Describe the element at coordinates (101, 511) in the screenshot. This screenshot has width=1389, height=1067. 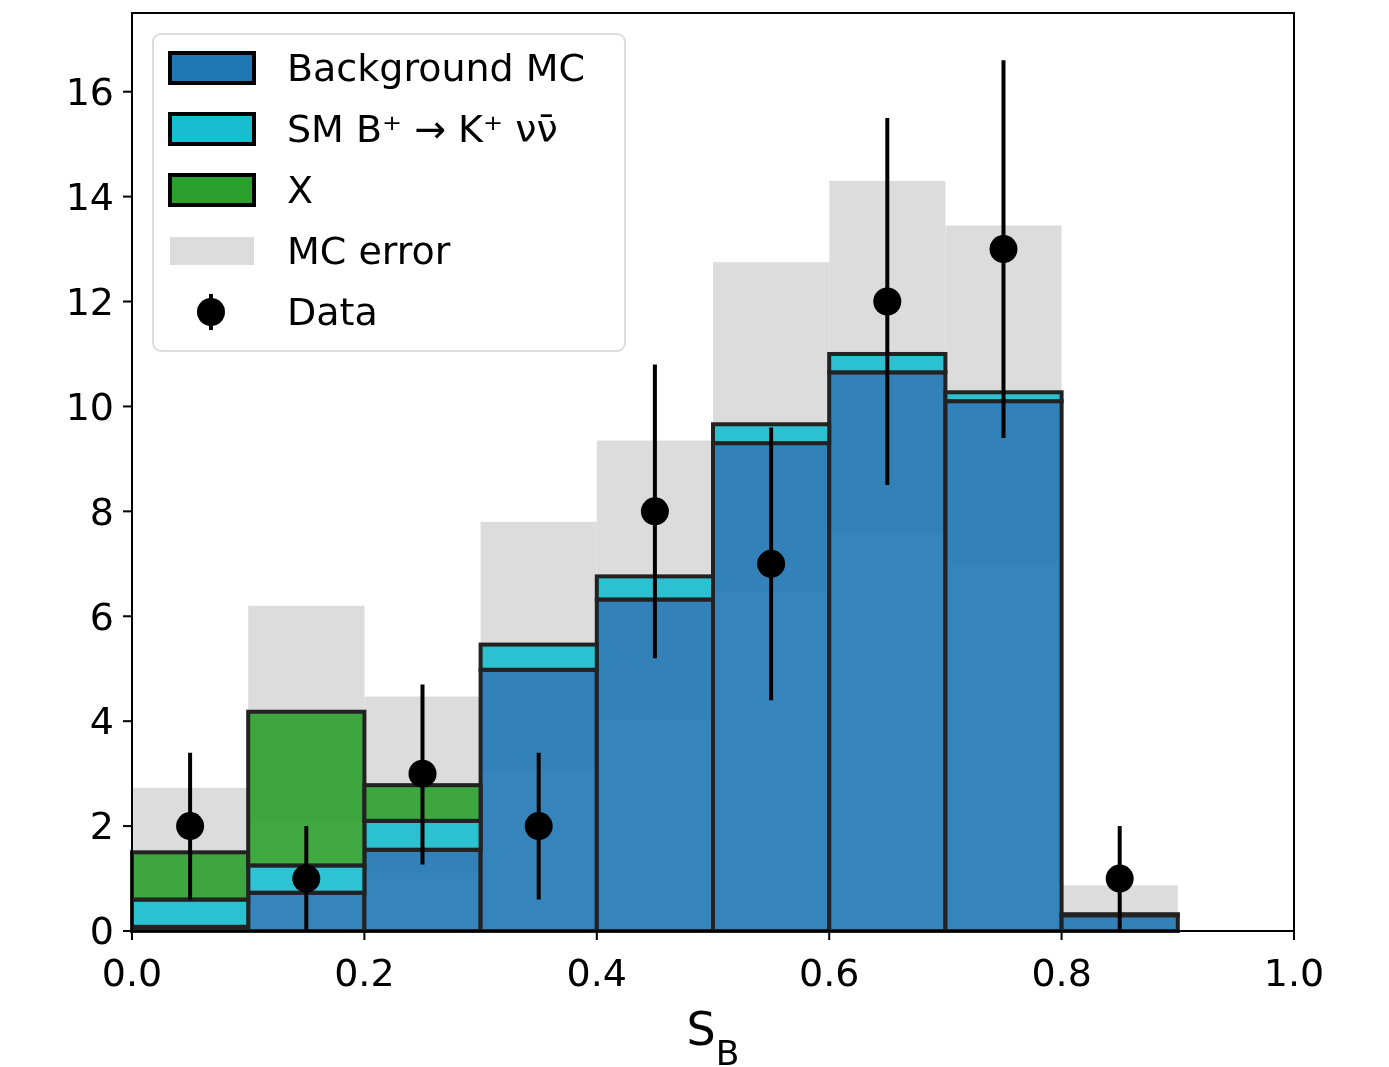
I see `y-tick-label: 8` at that location.